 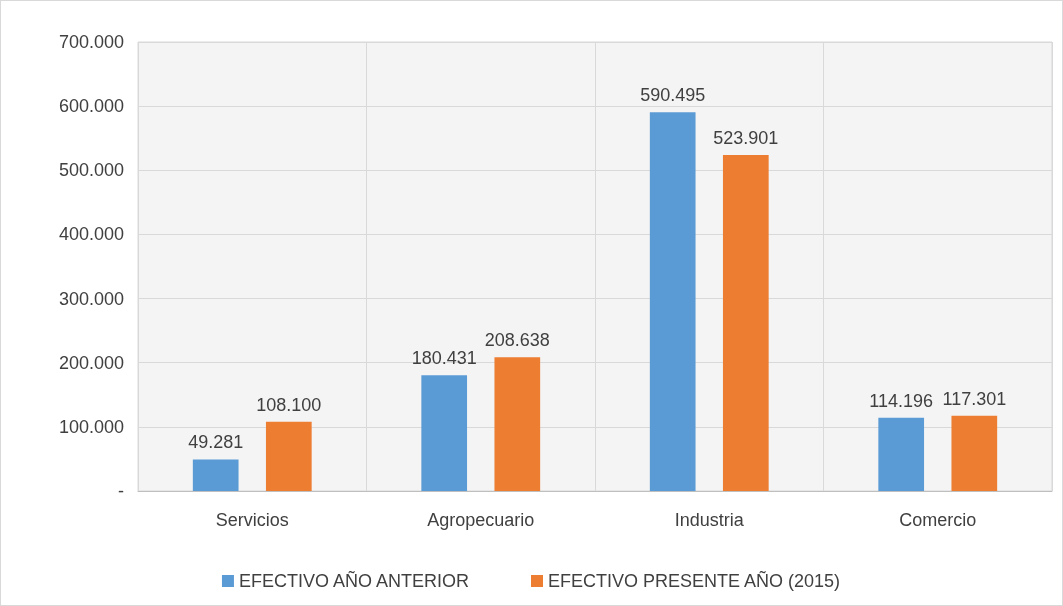 I want to click on data-label: 108.100, so click(x=289, y=404).